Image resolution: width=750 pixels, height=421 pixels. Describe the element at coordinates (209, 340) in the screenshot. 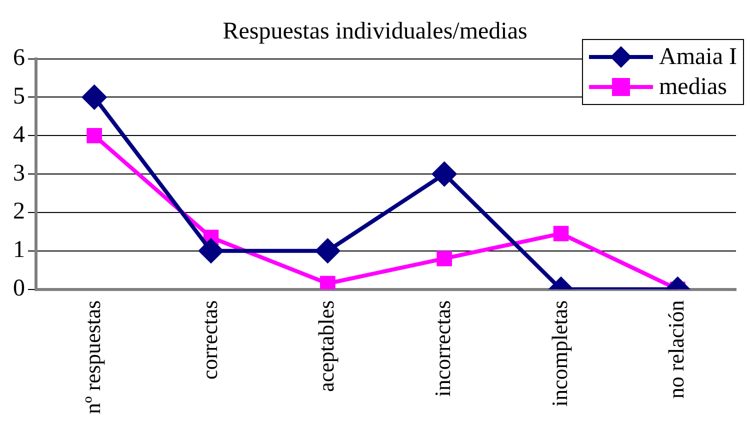

I see `x-tick-label: correctas` at that location.